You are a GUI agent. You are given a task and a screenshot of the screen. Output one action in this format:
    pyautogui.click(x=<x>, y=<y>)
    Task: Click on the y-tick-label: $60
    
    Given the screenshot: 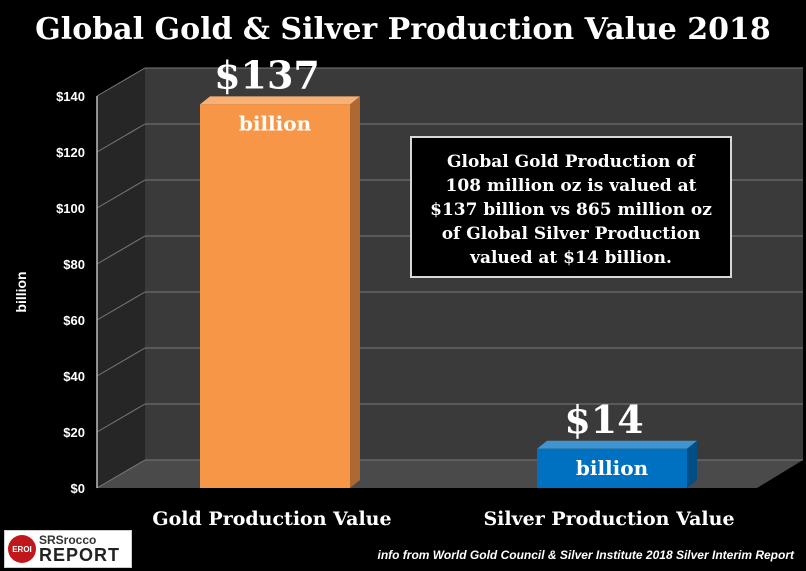 What is the action you would take?
    pyautogui.click(x=74, y=320)
    